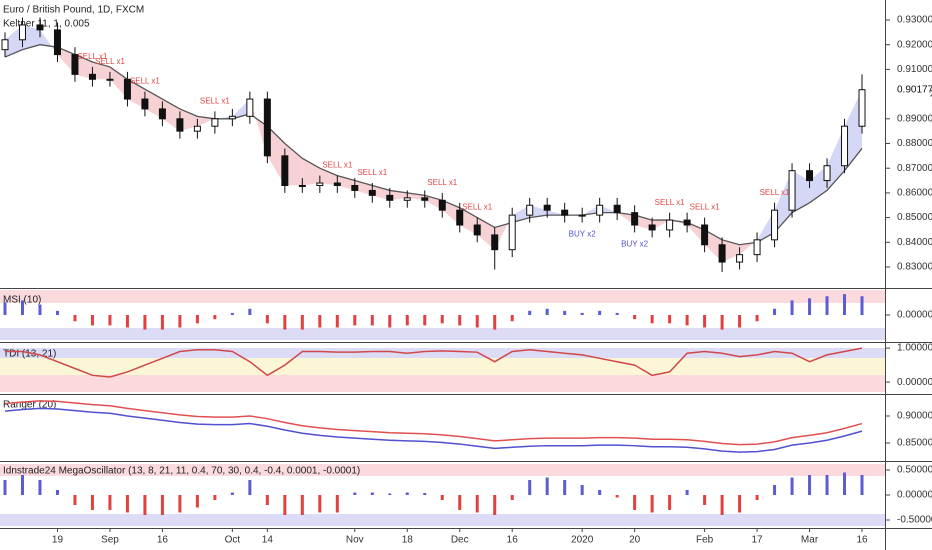 The image size is (932, 550). Describe the element at coordinates (460, 540) in the screenshot. I see `x-tick-label: Dec` at that location.